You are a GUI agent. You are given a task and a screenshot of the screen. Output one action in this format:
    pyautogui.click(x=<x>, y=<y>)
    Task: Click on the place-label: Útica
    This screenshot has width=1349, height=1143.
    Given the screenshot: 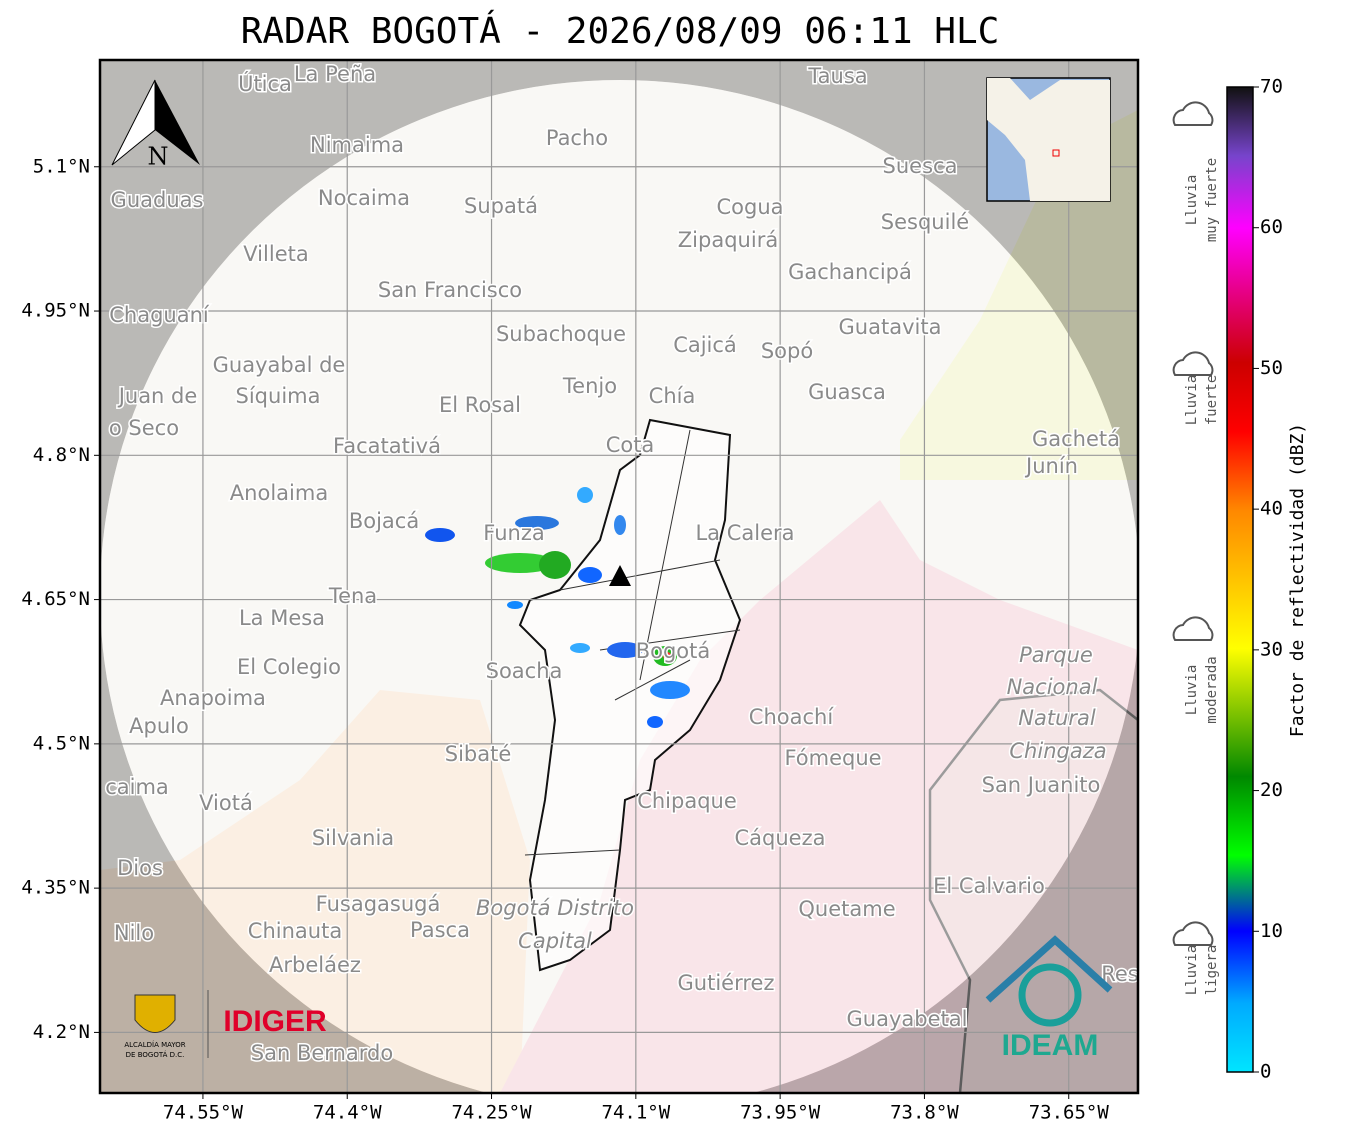 What is the action you would take?
    pyautogui.click(x=265, y=83)
    